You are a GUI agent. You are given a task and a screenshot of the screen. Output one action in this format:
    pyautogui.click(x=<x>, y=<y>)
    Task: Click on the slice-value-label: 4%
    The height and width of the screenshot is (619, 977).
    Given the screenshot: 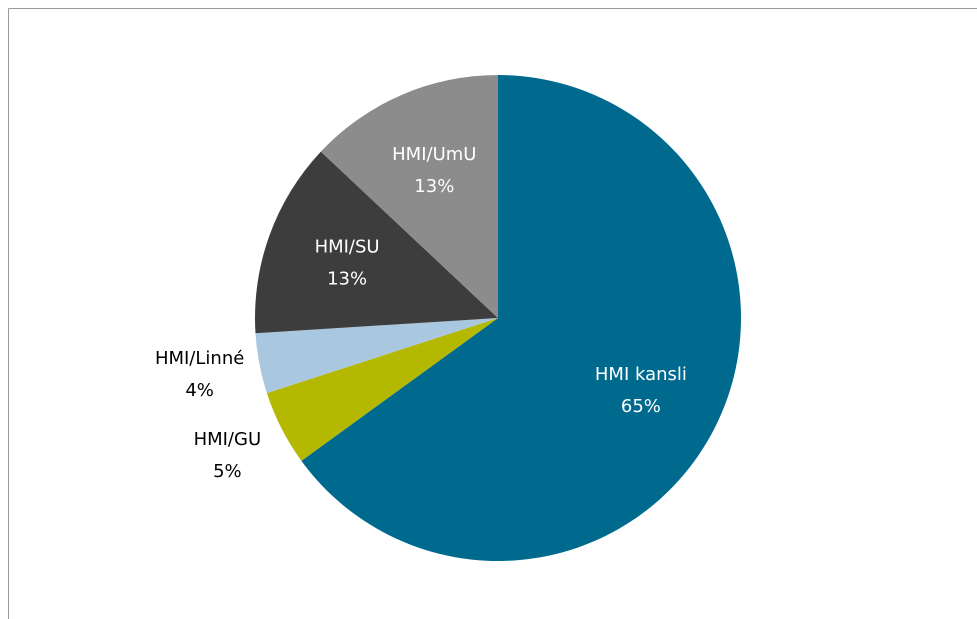 What is the action you would take?
    pyautogui.click(x=199, y=390)
    